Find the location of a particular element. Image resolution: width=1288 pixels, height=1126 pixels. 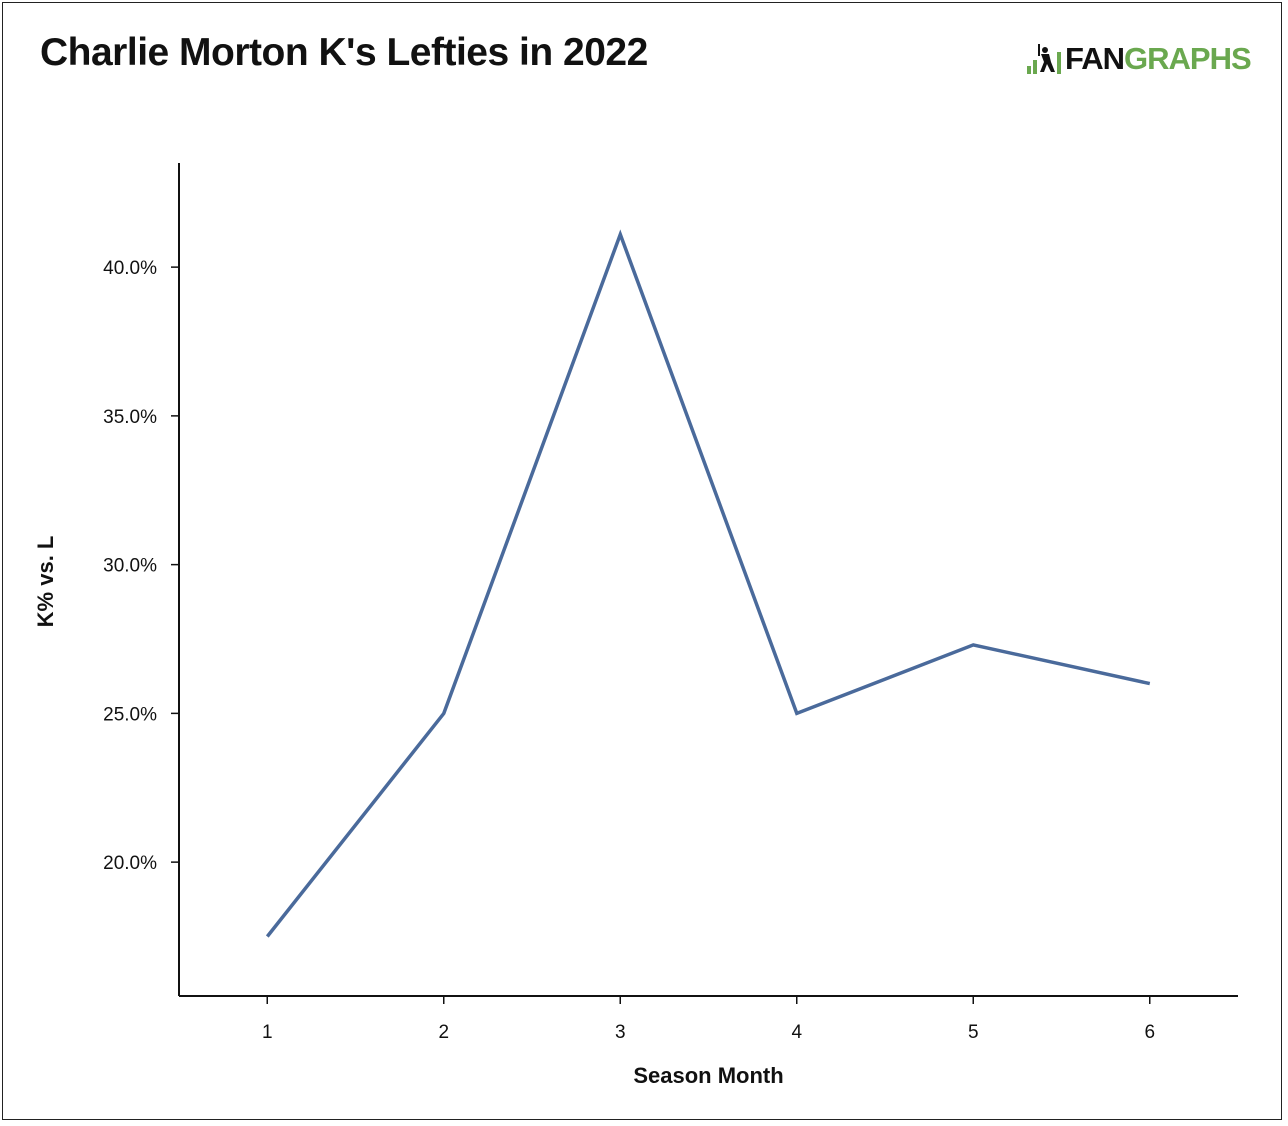

logo-text-graphs: GRAPHS is located at coordinates (1188, 58).